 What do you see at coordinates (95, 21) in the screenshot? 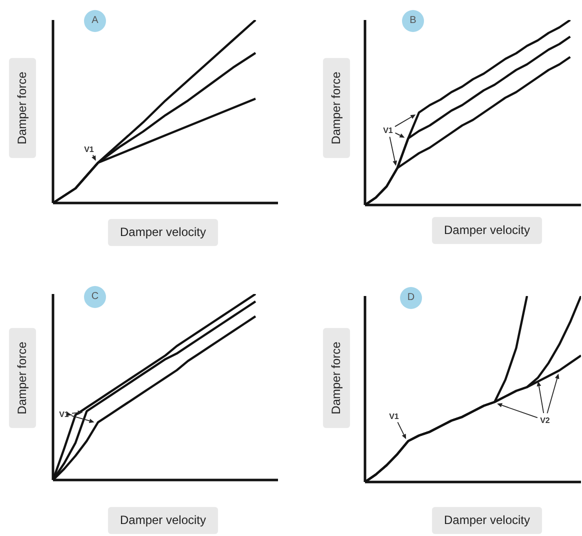
I see `chart-title: A` at bounding box center [95, 21].